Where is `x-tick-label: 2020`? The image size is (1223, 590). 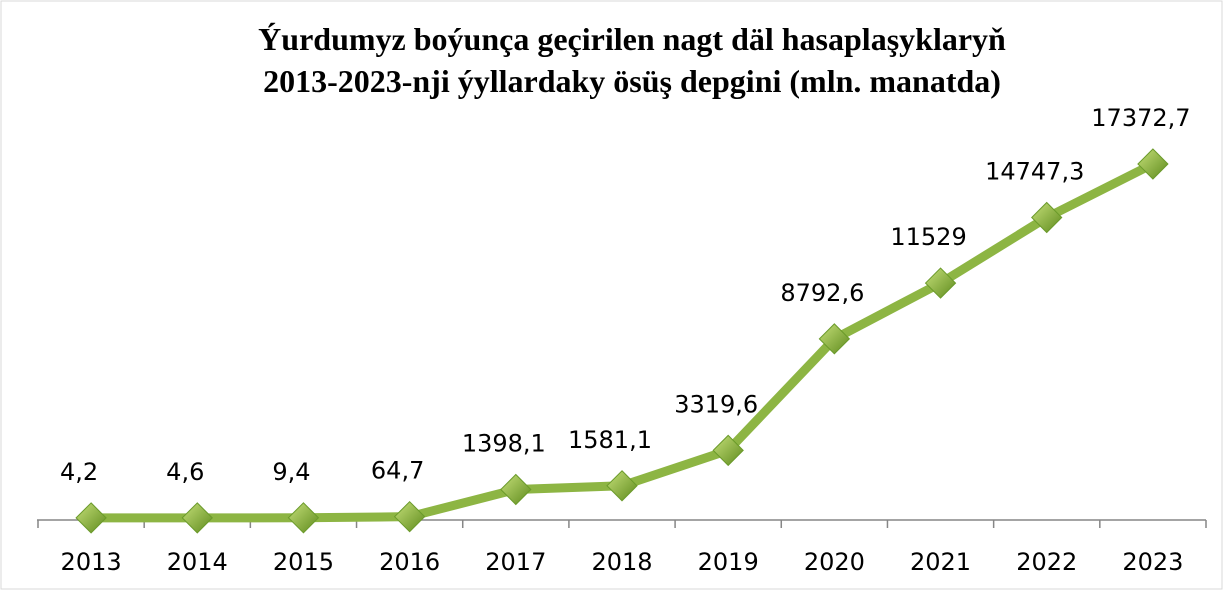
x-tick-label: 2020 is located at coordinates (834, 562).